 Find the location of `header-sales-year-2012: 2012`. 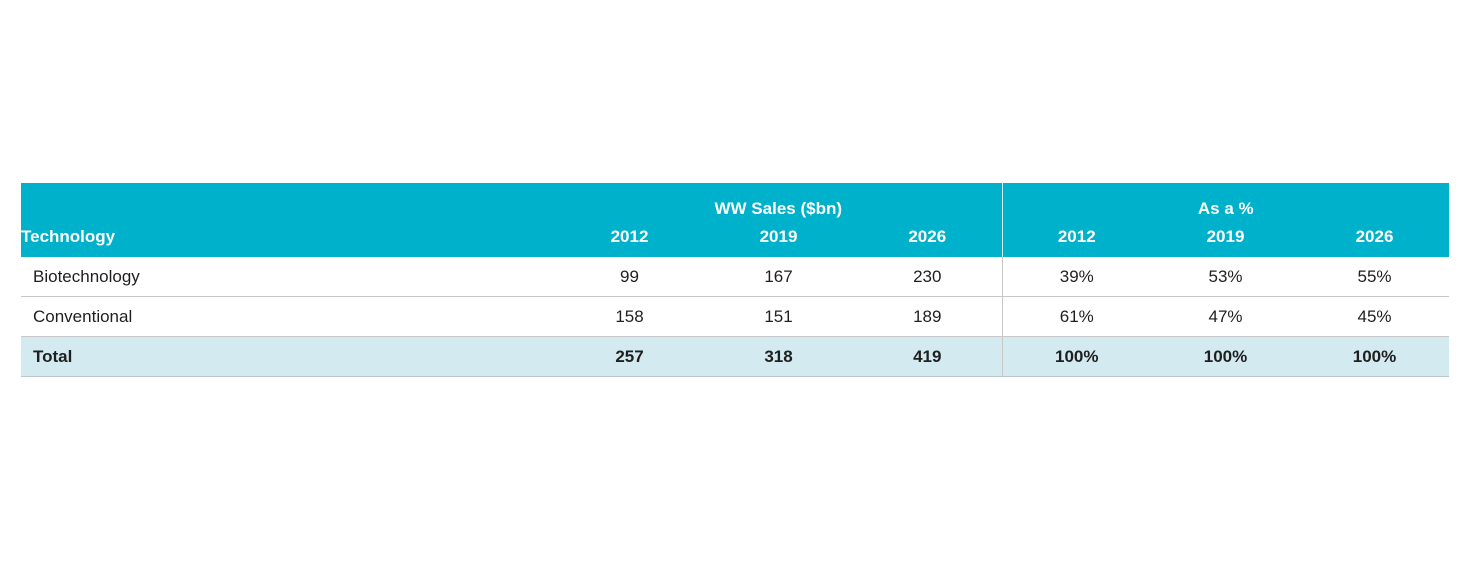

header-sales-year-2012: 2012 is located at coordinates (629, 239).